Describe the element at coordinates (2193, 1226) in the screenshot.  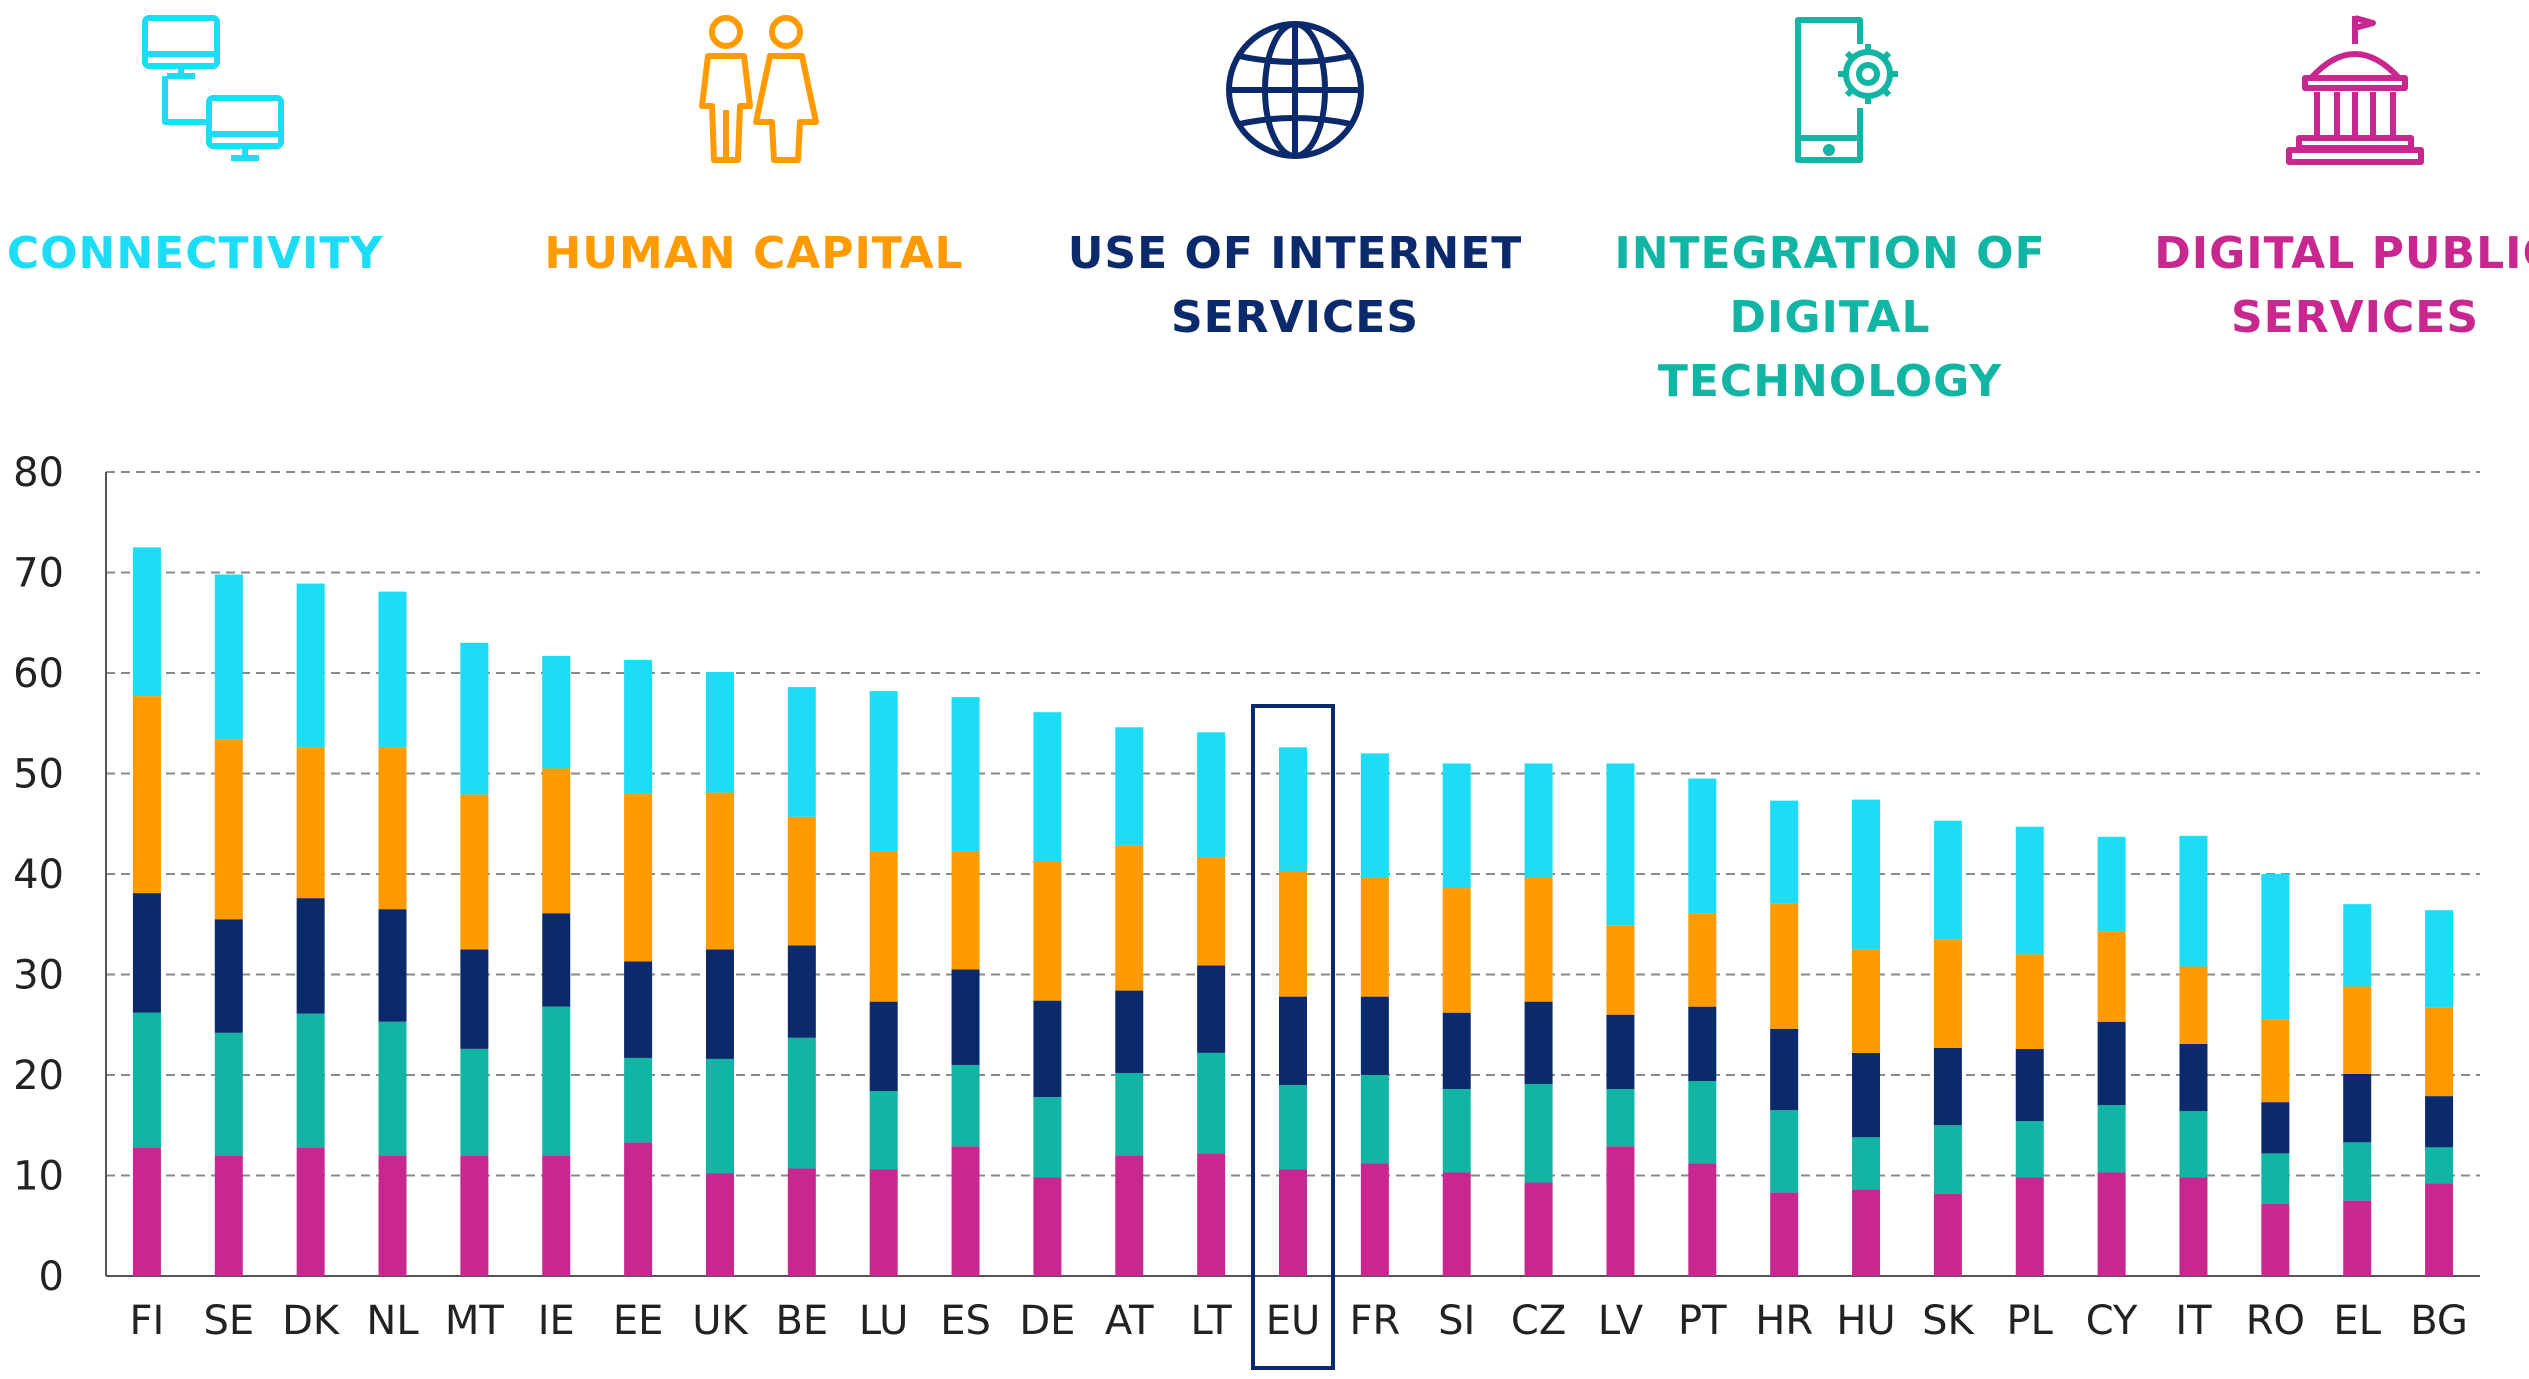
I see `bar-segment-it-s0` at that location.